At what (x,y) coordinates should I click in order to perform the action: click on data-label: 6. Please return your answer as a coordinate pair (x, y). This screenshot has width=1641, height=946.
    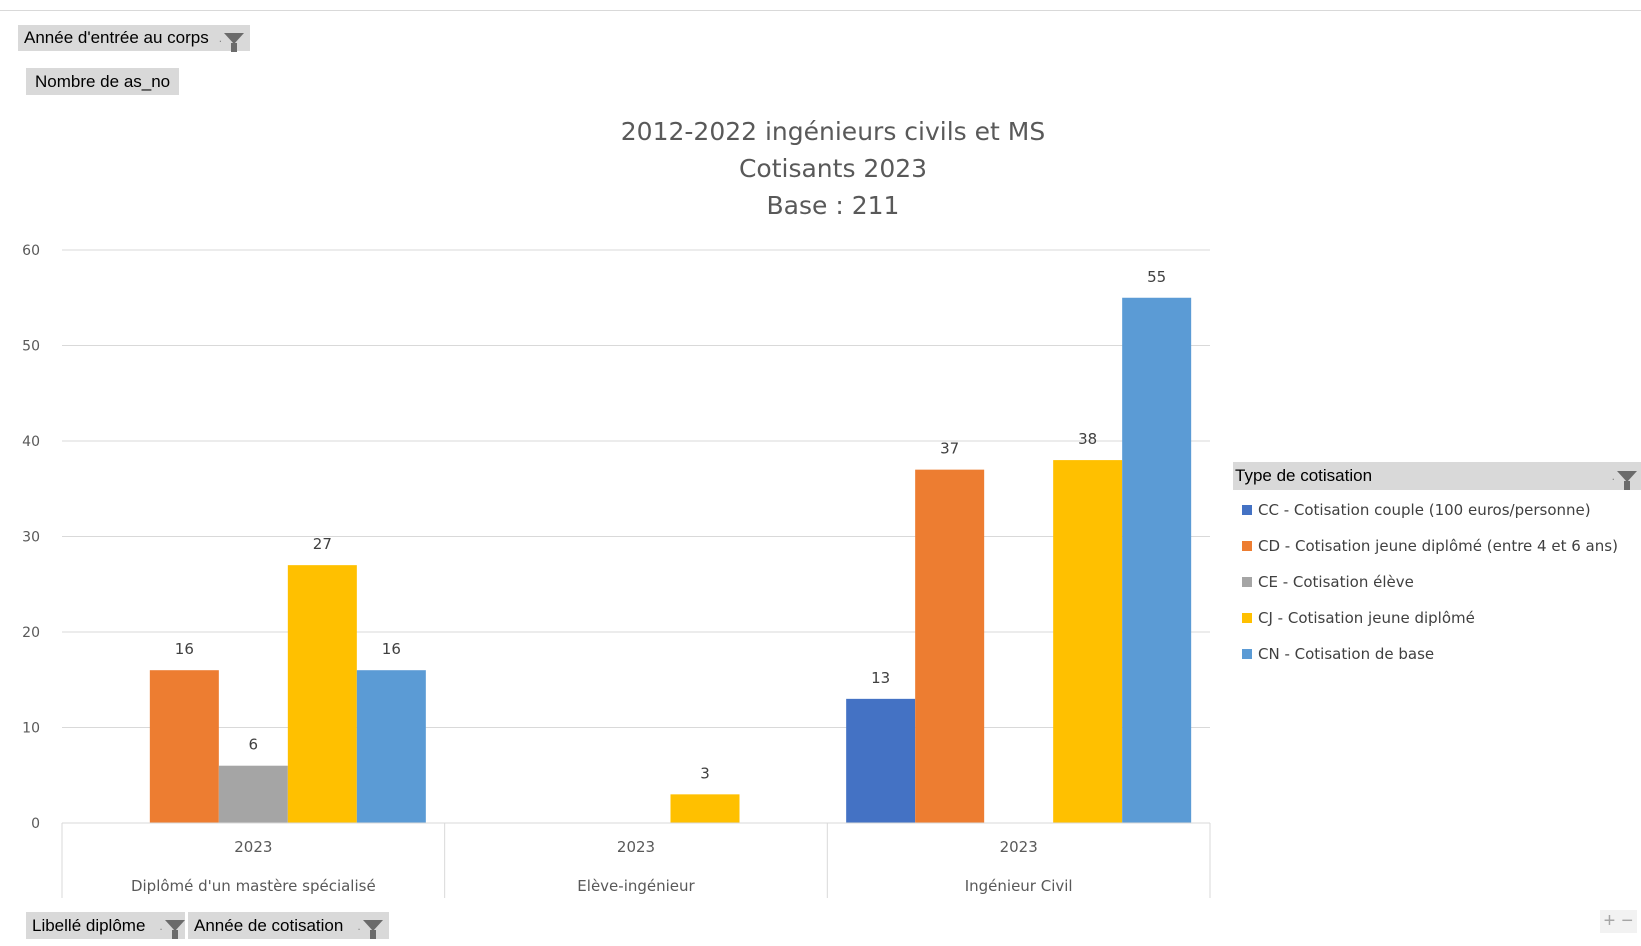
    Looking at the image, I should click on (254, 745).